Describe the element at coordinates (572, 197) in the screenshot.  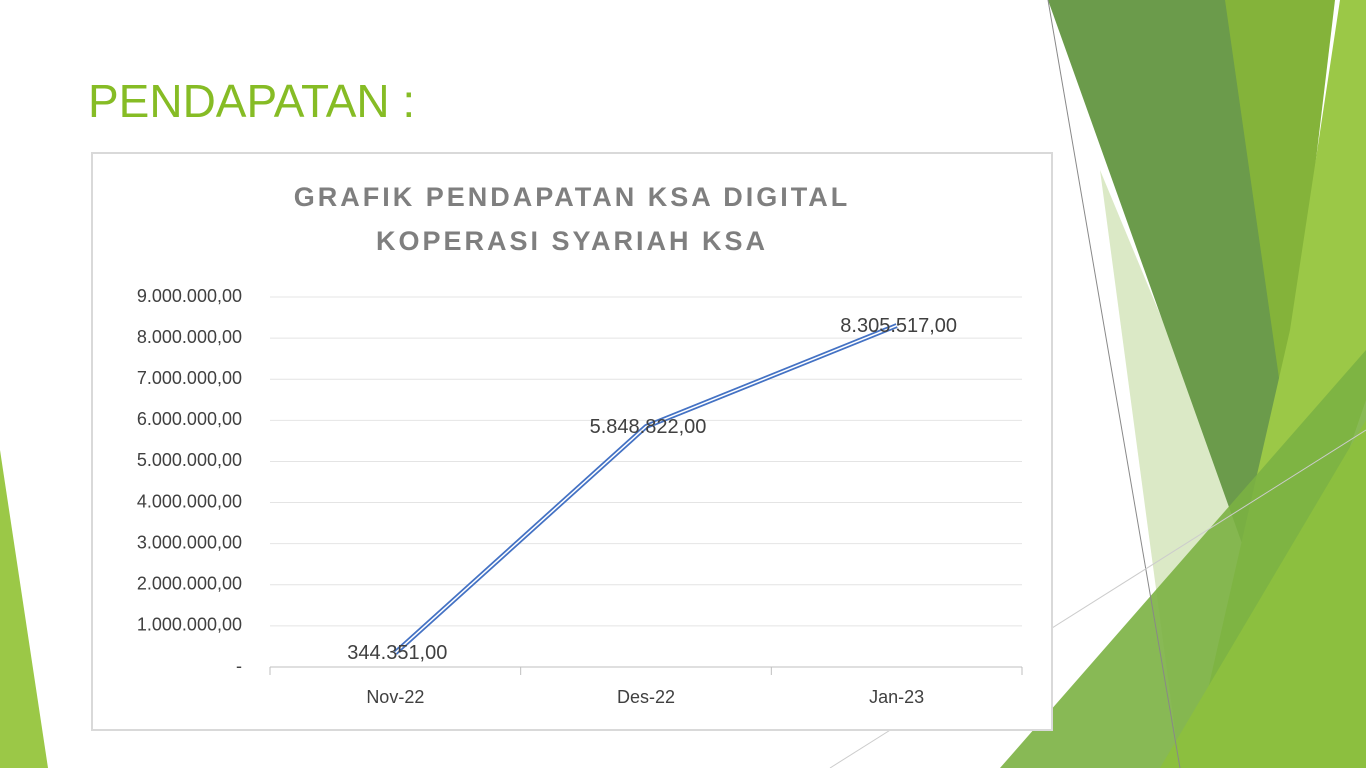
I see `chart-title: GRAFIK PENDAPATAN KSA DIGITAL` at that location.